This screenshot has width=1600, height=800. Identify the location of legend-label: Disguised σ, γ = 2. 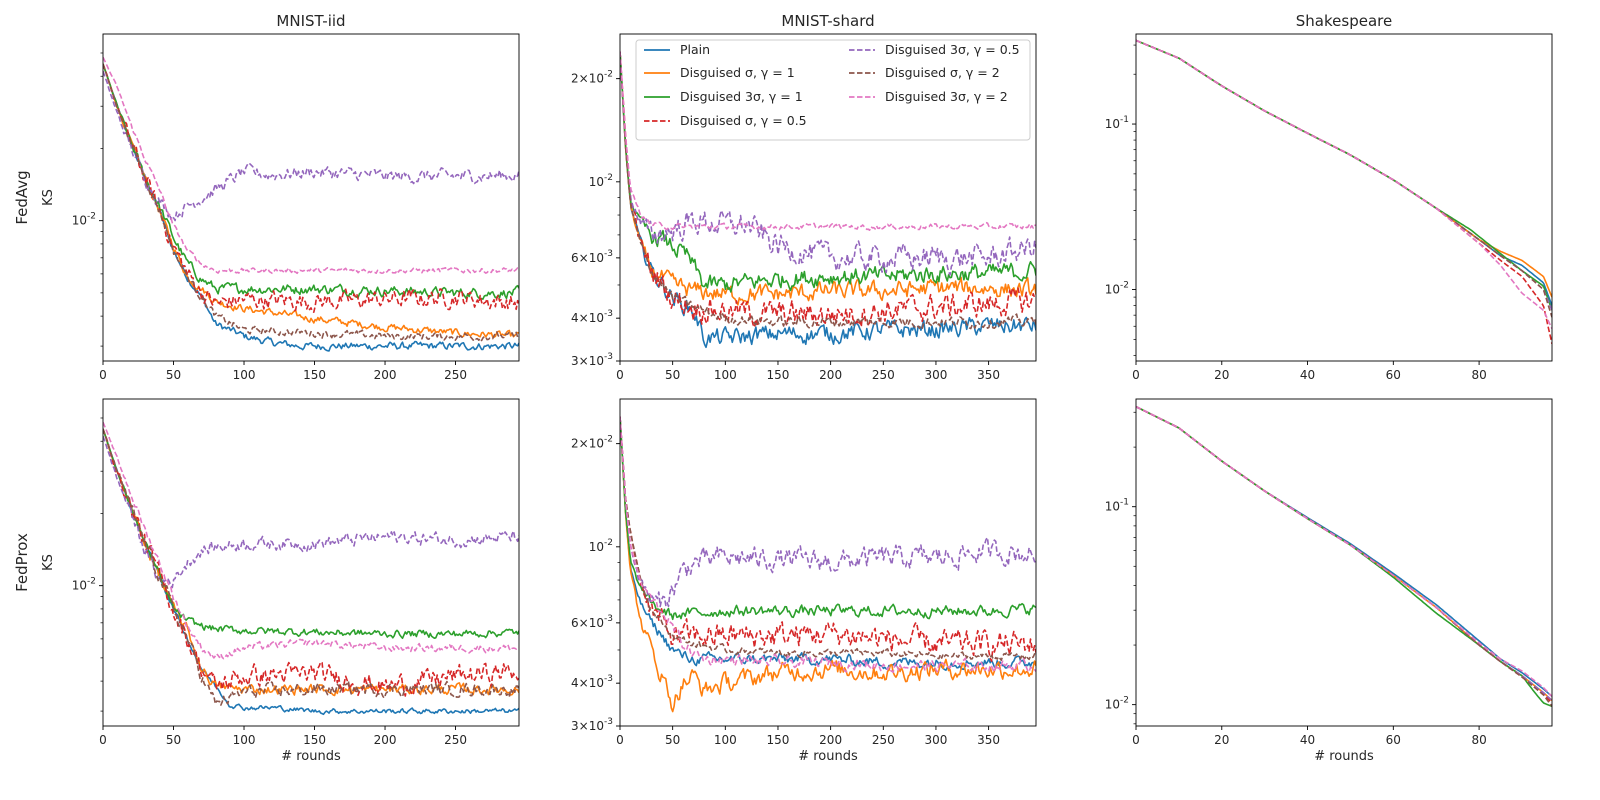
(942, 72).